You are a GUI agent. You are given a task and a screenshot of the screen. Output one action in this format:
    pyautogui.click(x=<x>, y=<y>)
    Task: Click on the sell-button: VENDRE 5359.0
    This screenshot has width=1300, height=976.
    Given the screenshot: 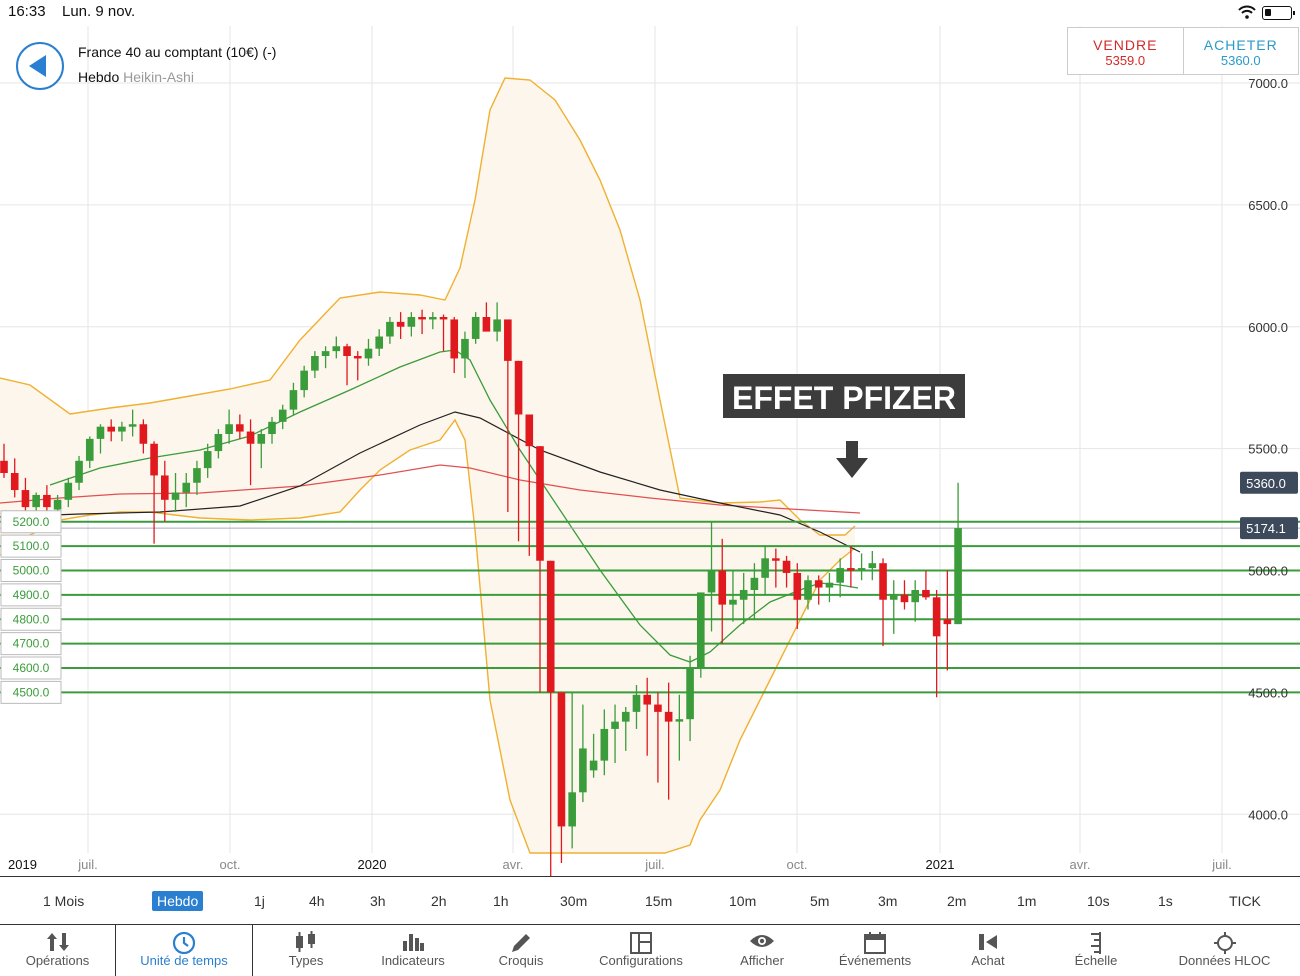 What is the action you would take?
    pyautogui.click(x=1125, y=51)
    